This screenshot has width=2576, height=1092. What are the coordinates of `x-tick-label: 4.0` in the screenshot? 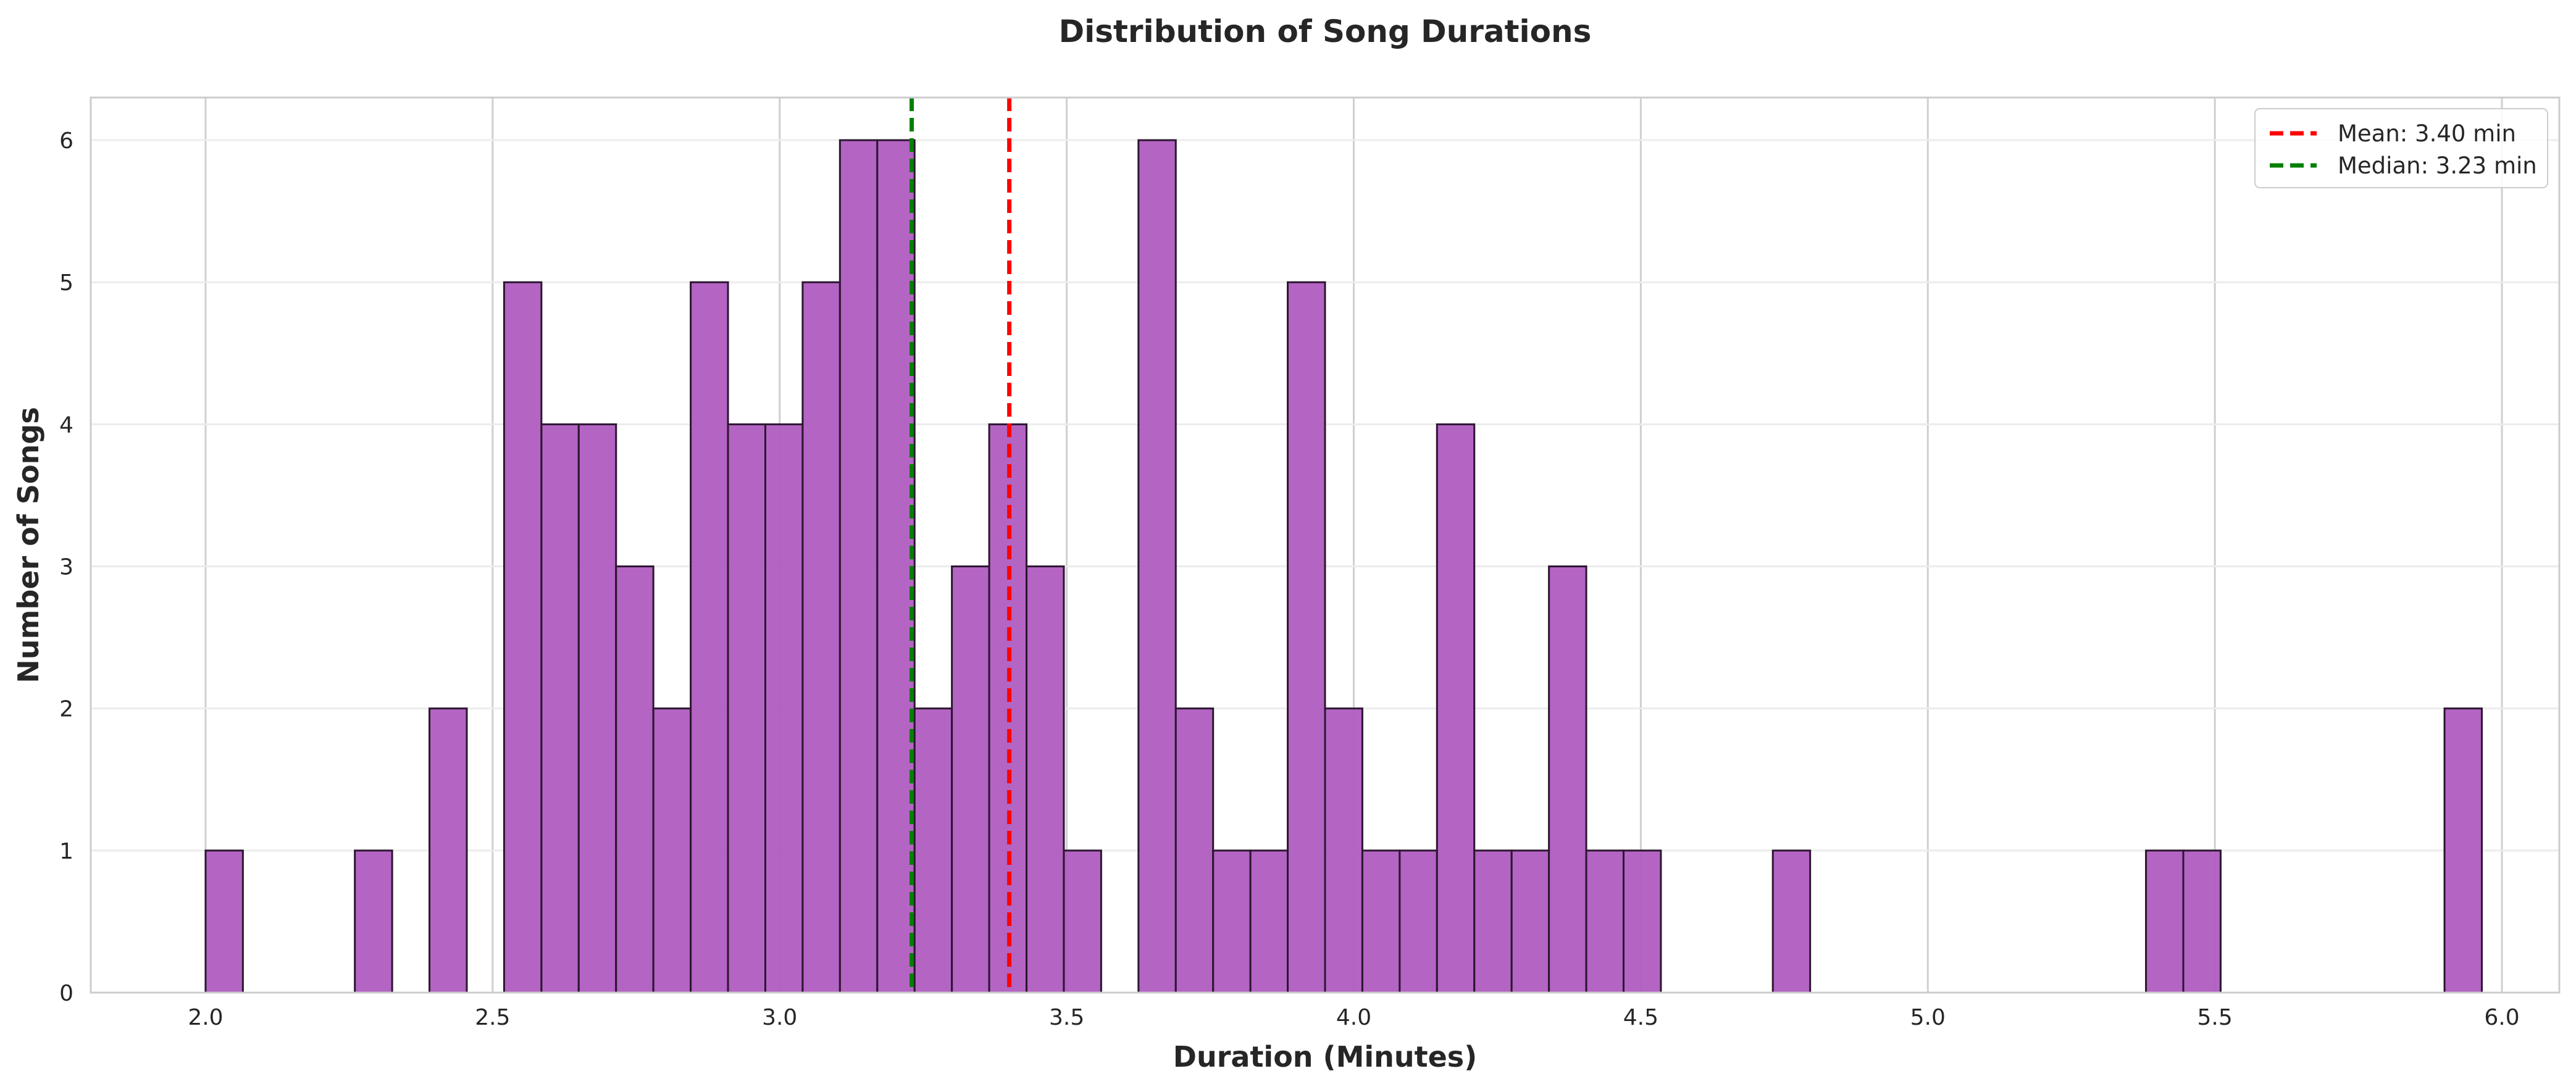 It's located at (1353, 1017).